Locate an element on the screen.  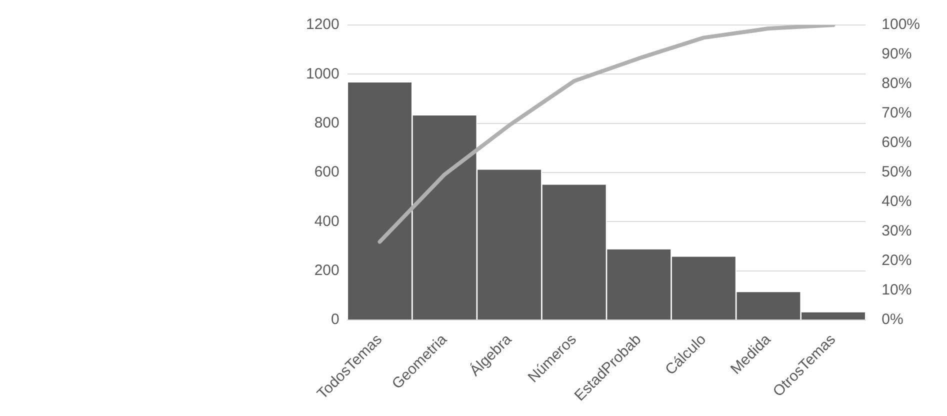
y2-tick-label: 60% is located at coordinates (897, 143).